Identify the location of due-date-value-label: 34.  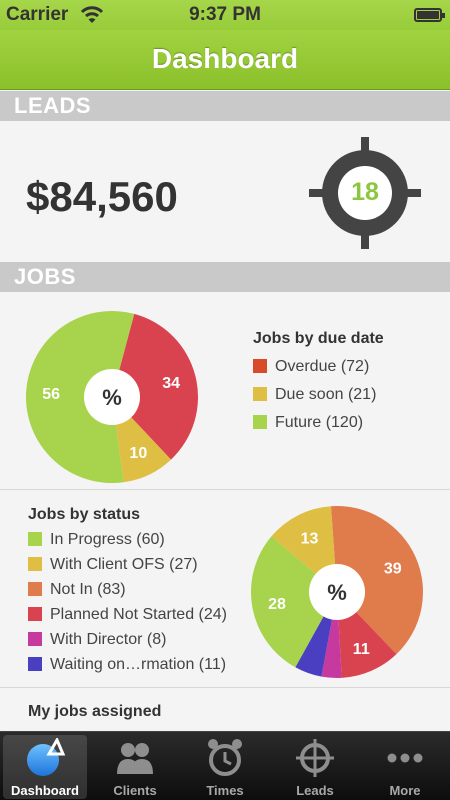
(171, 383).